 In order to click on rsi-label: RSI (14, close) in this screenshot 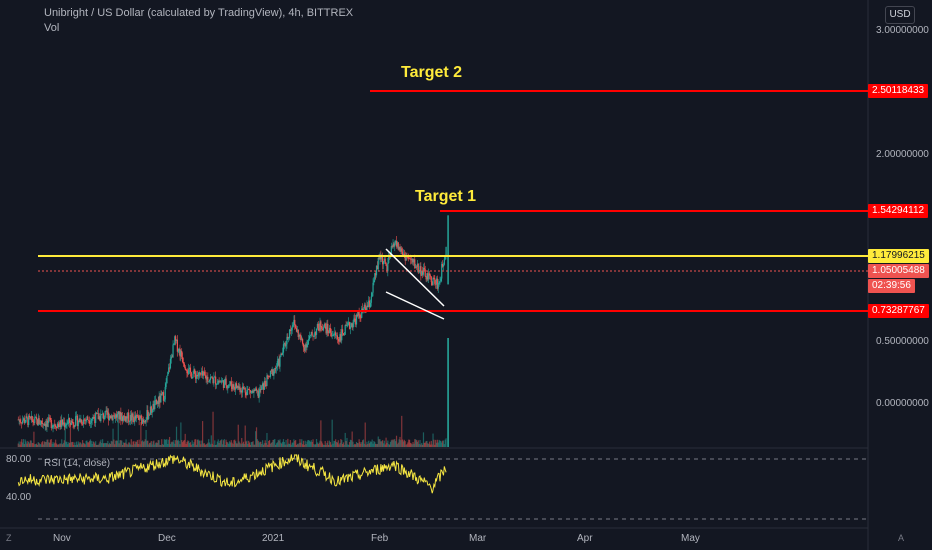, I will do `click(77, 463)`.